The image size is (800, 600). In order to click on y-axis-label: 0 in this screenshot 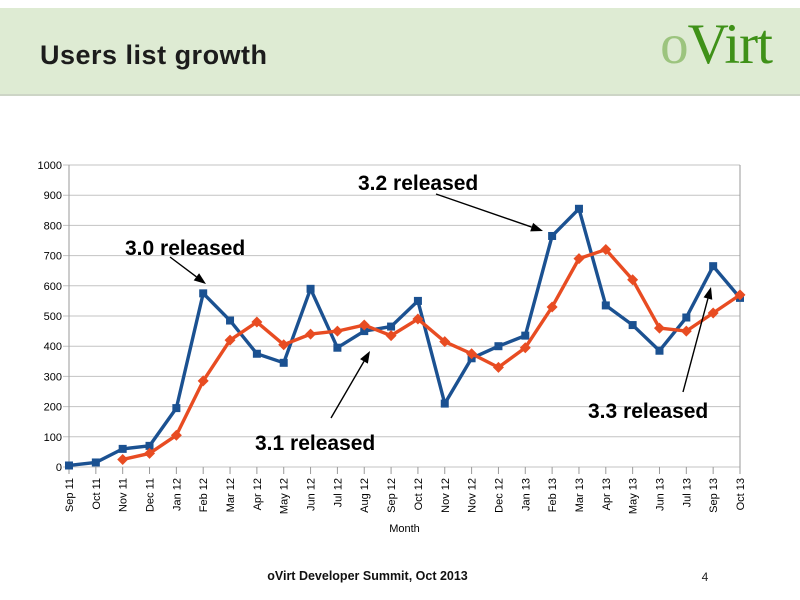, I will do `click(59, 468)`.